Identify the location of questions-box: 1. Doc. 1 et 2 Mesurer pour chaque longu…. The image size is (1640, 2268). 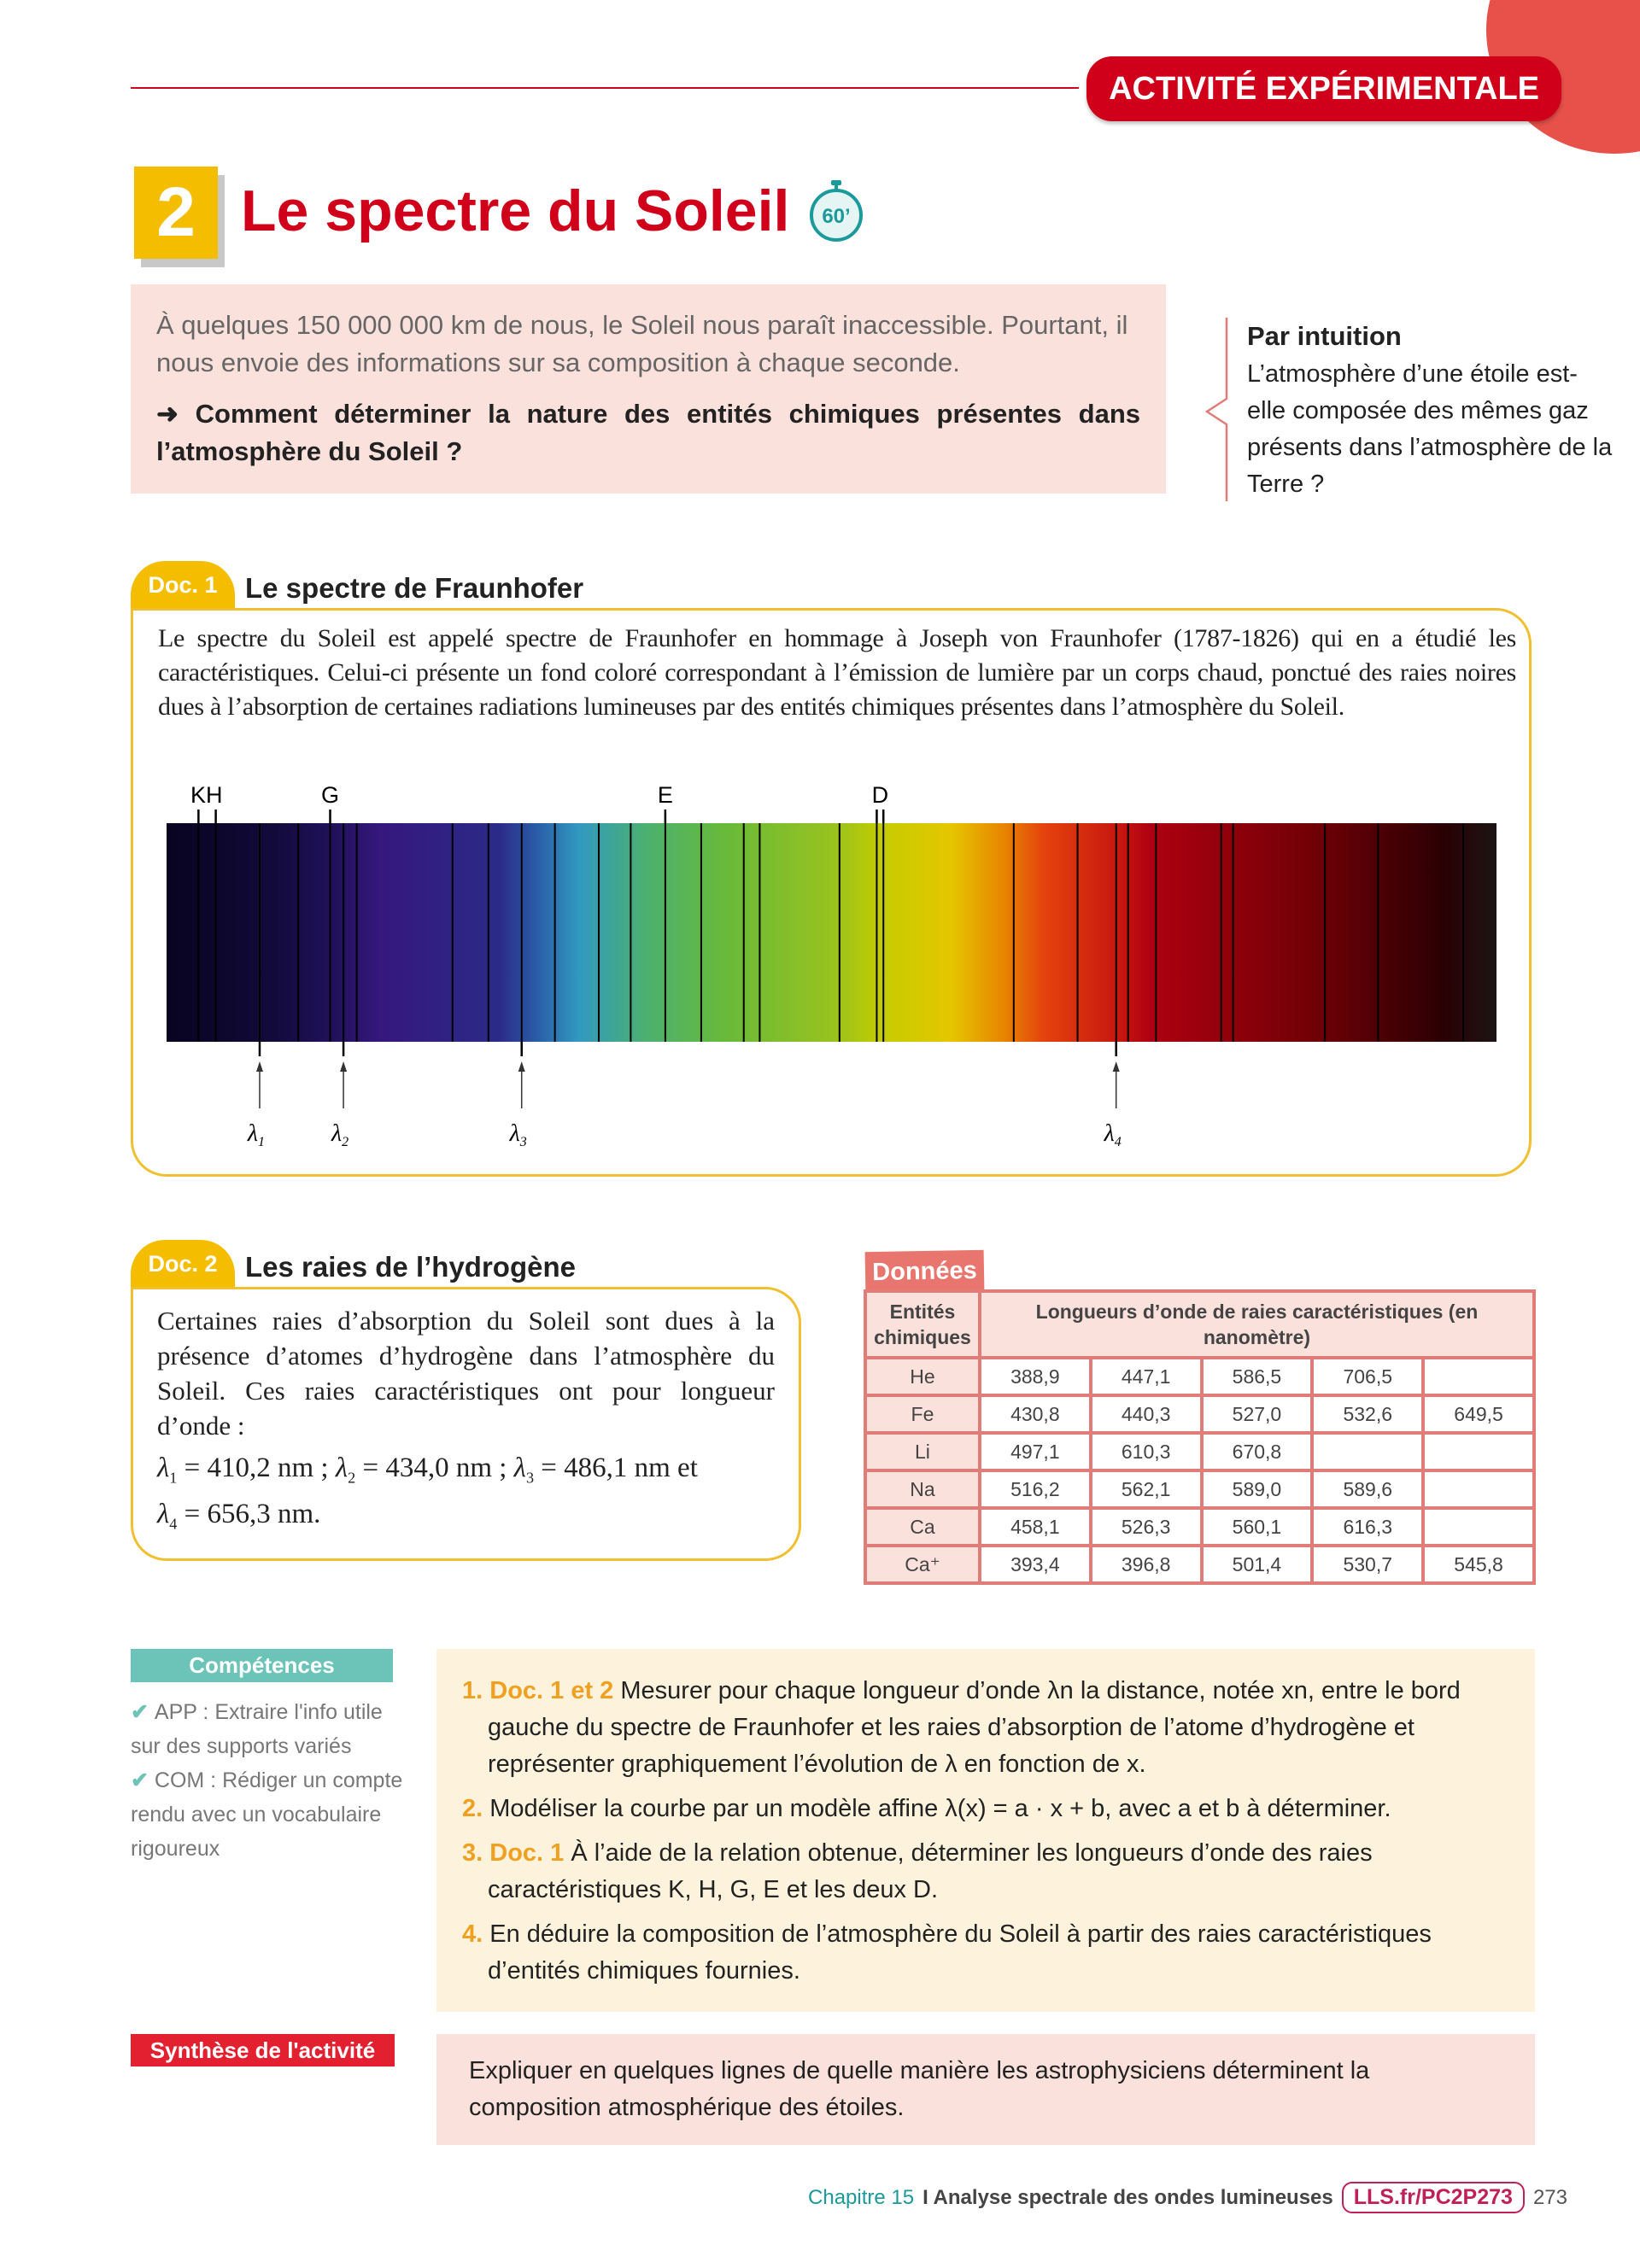
(985, 1830).